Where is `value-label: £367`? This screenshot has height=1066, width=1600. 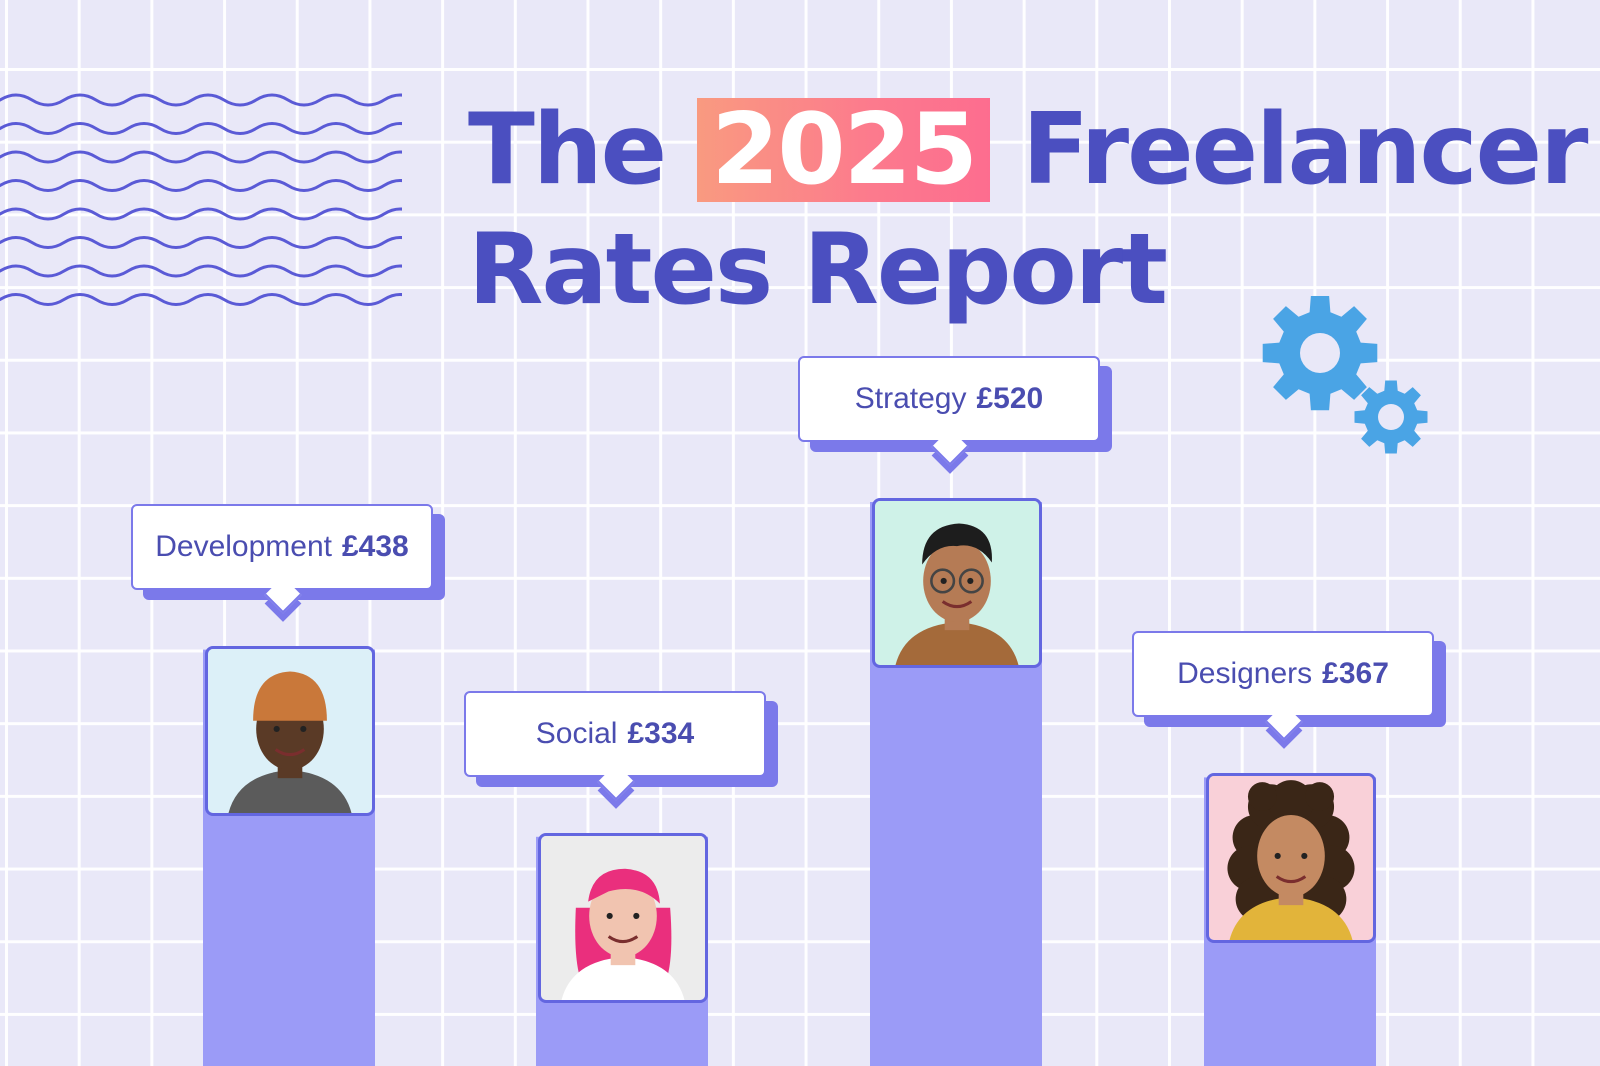 value-label: £367 is located at coordinates (1355, 674).